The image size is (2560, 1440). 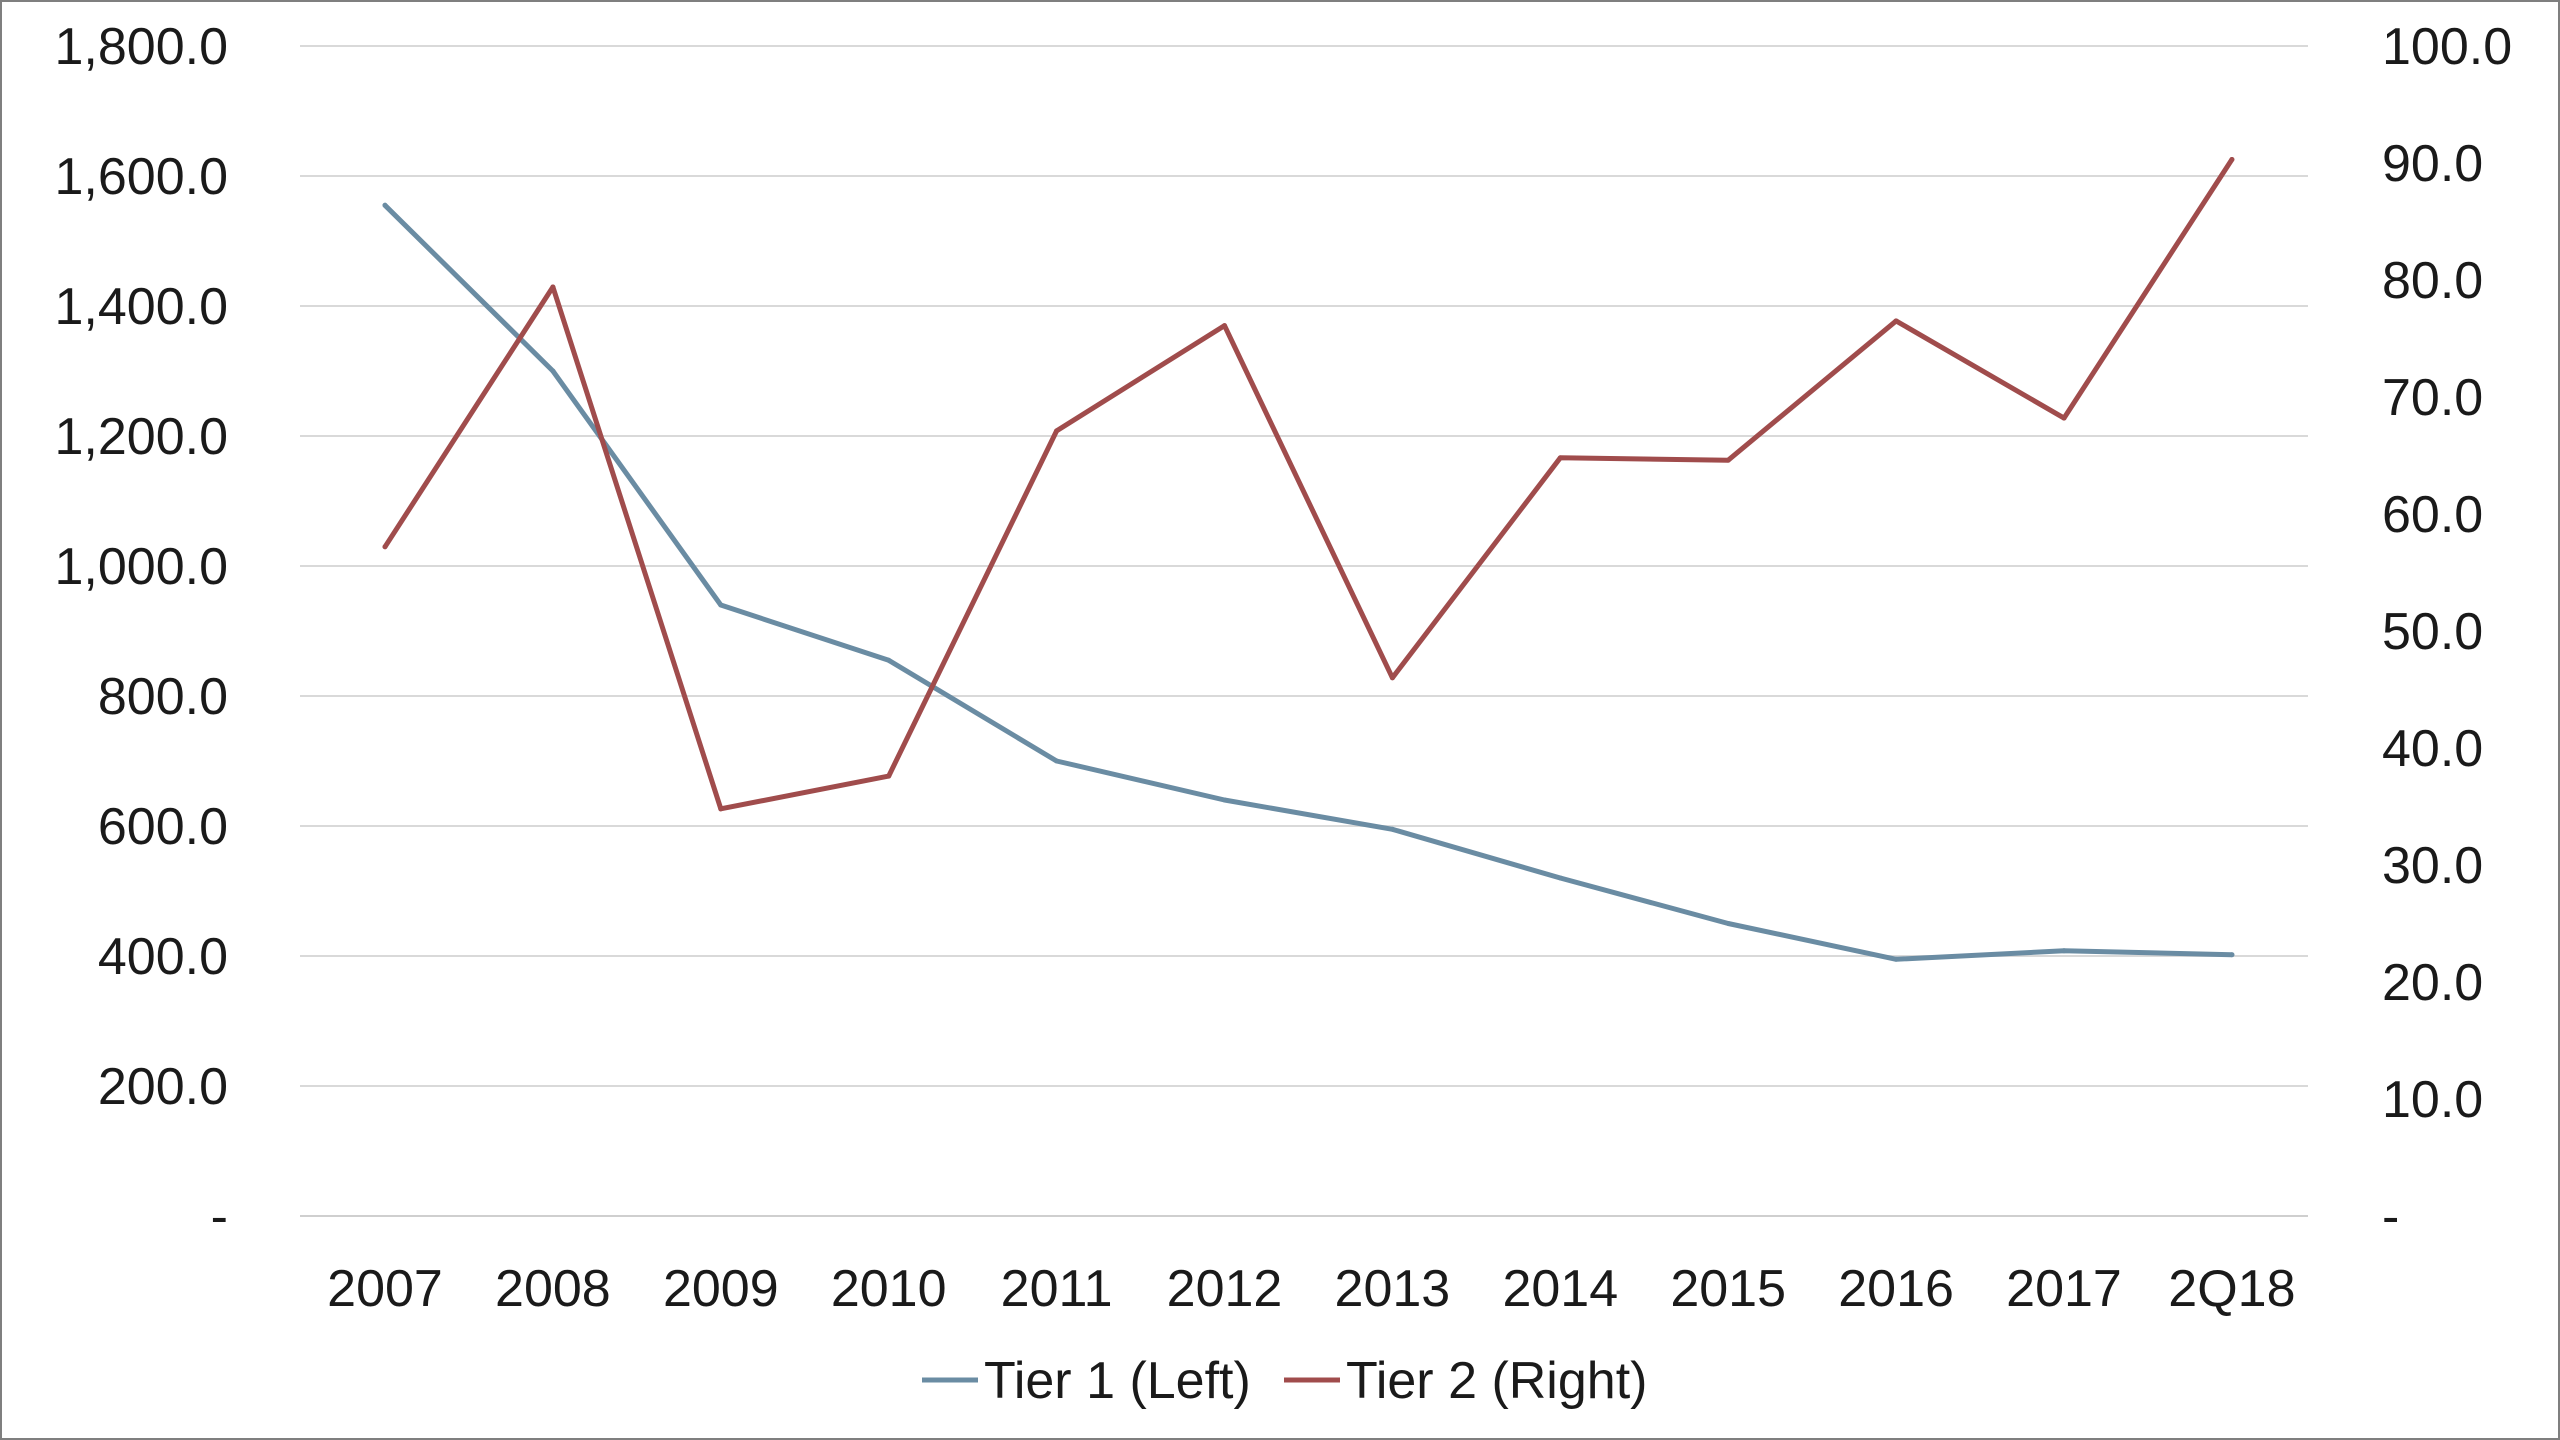 I want to click on left-tick-label: 400.0, so click(x=163, y=957).